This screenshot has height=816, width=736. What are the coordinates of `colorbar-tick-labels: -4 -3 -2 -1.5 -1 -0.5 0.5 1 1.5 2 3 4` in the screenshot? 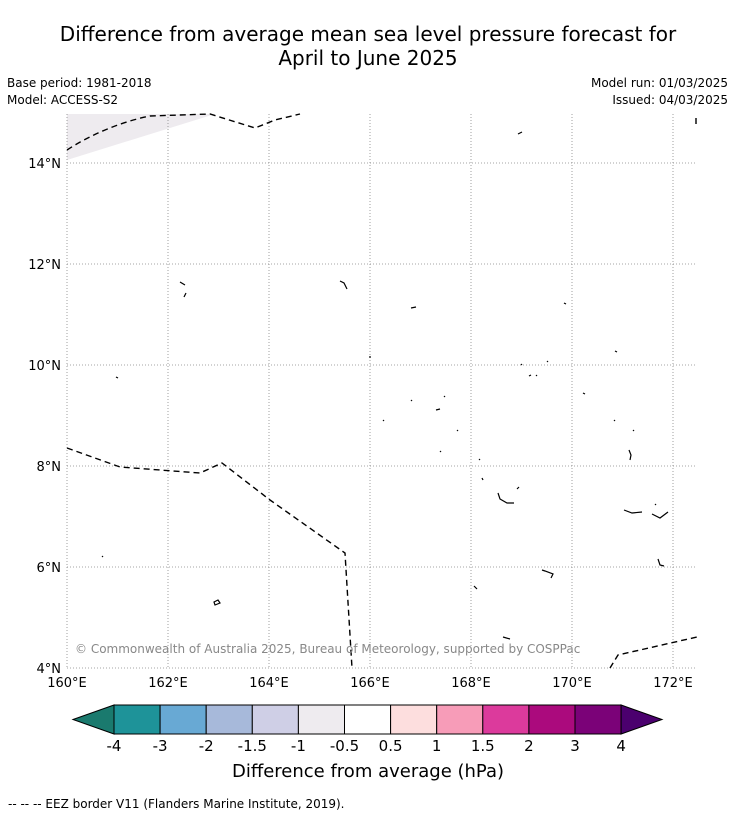 It's located at (366, 746).